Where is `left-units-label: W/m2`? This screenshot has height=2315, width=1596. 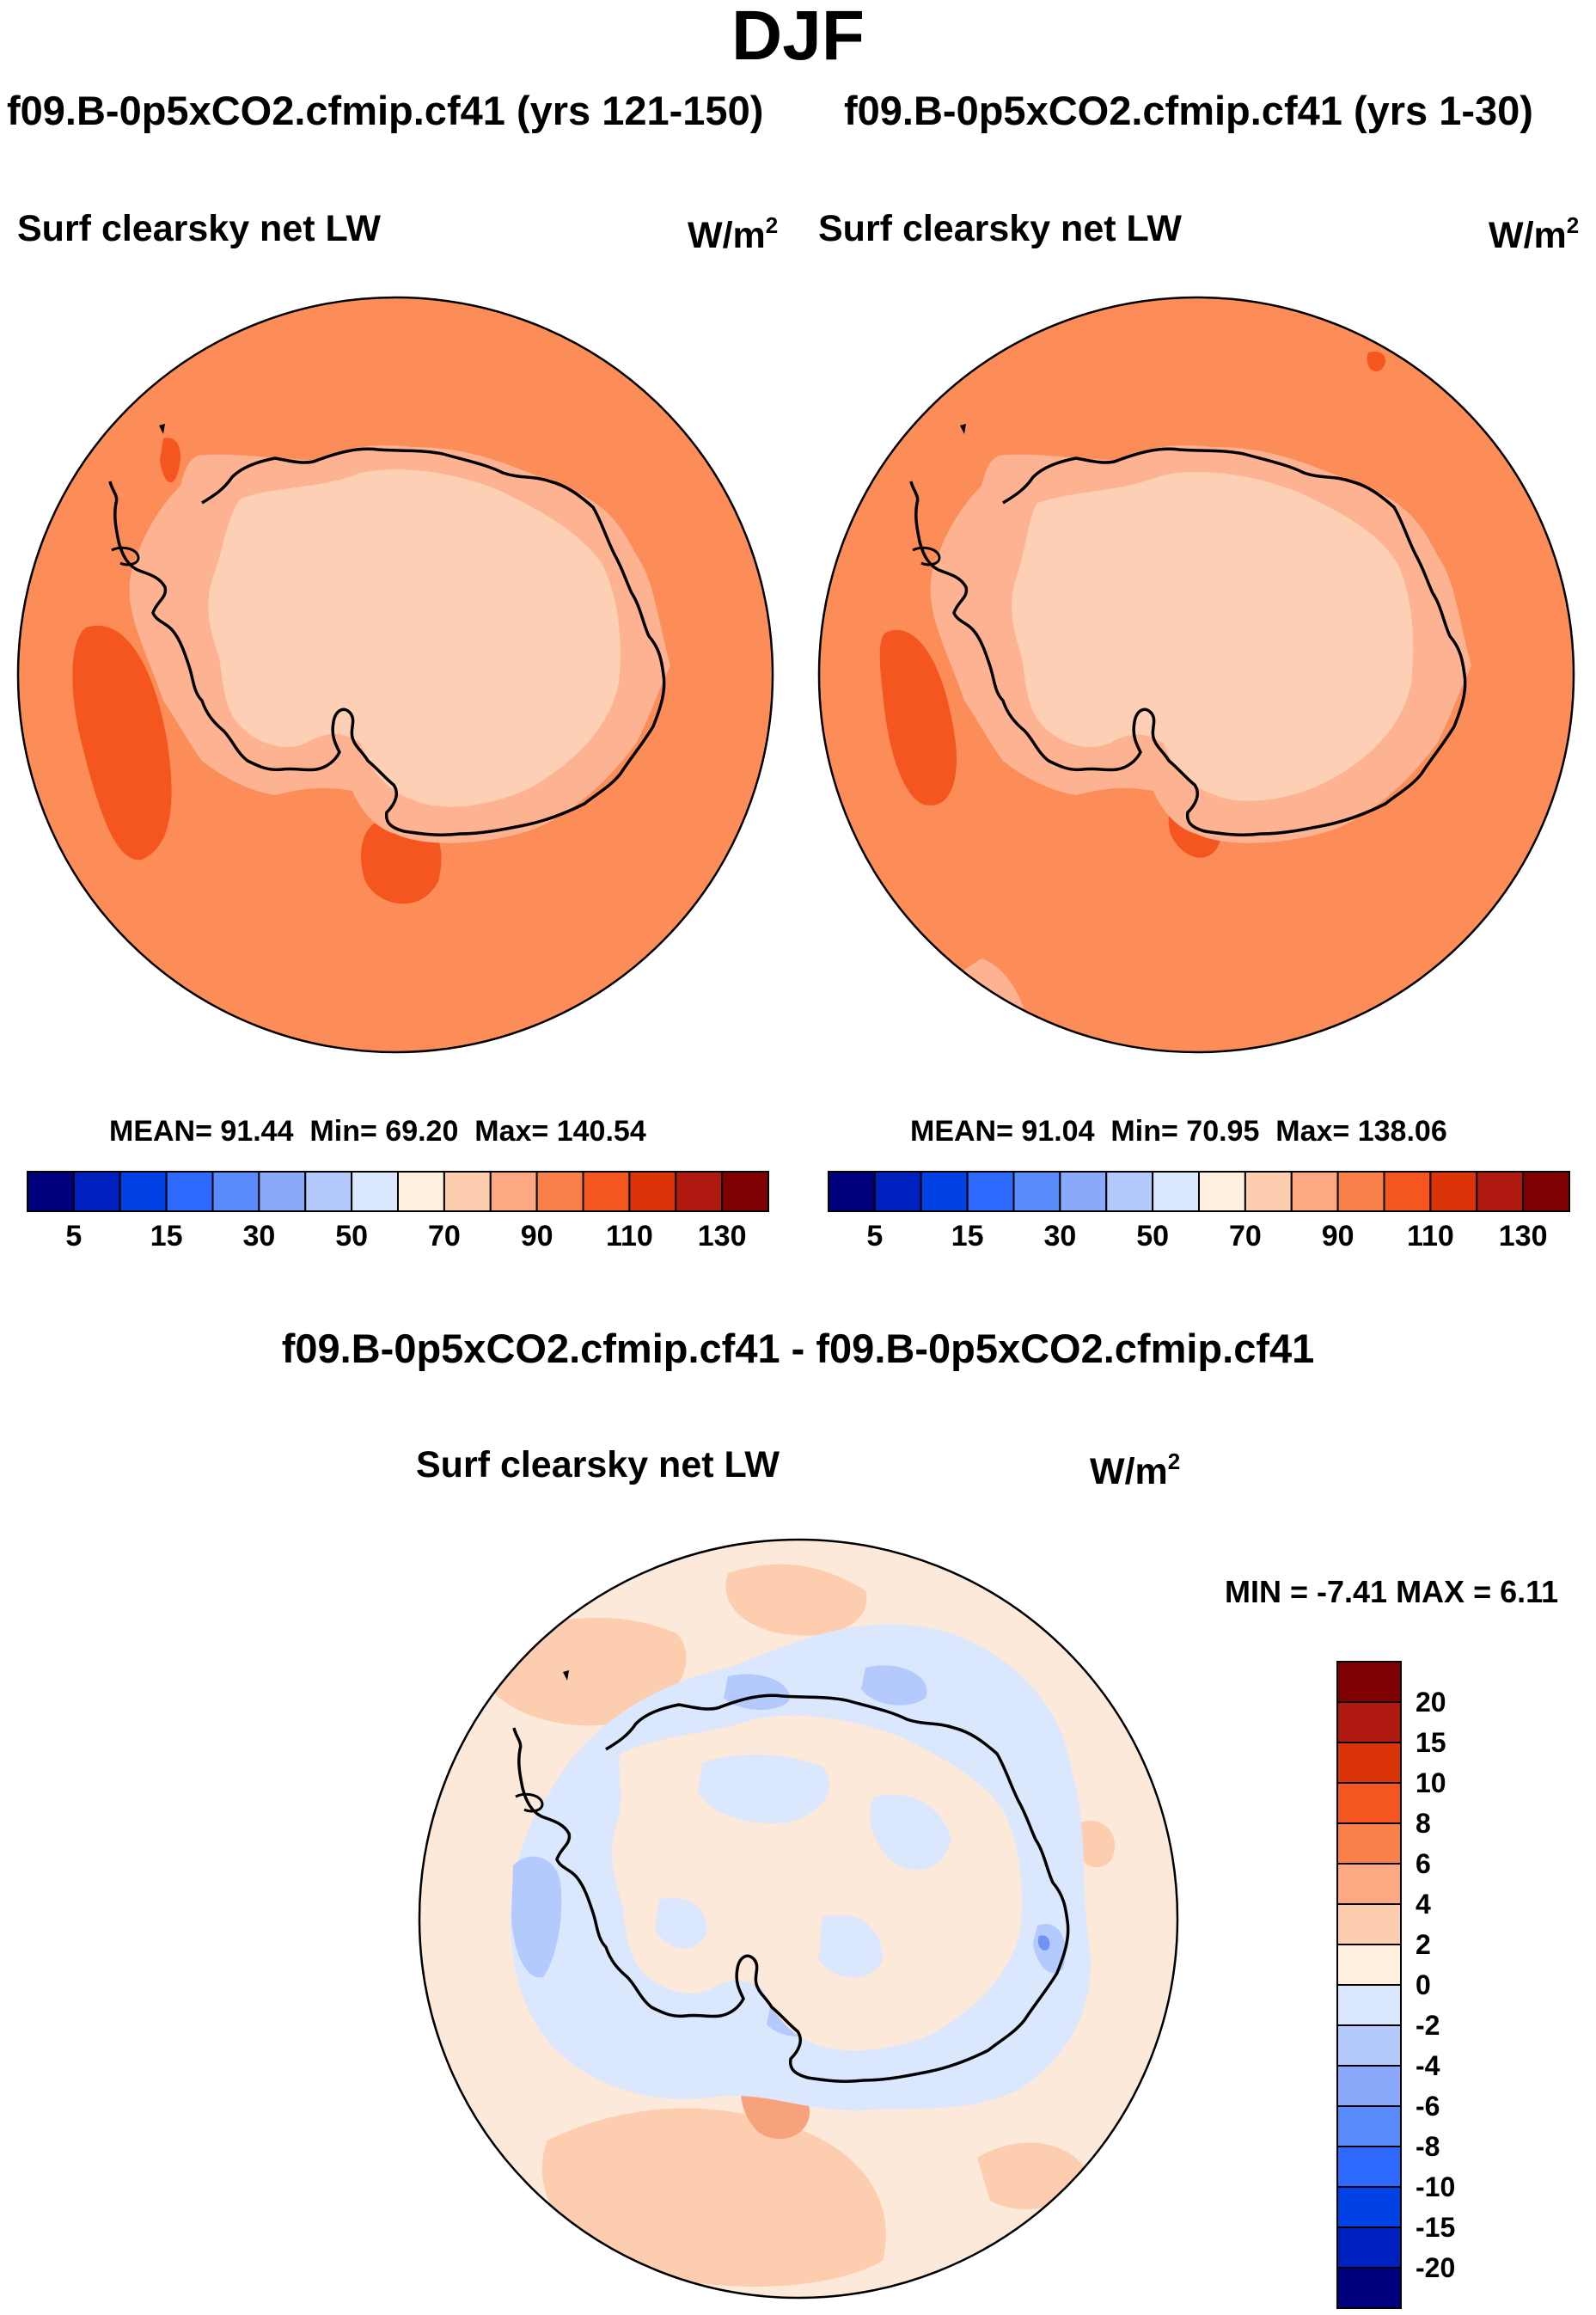
left-units-label: W/m2 is located at coordinates (733, 234).